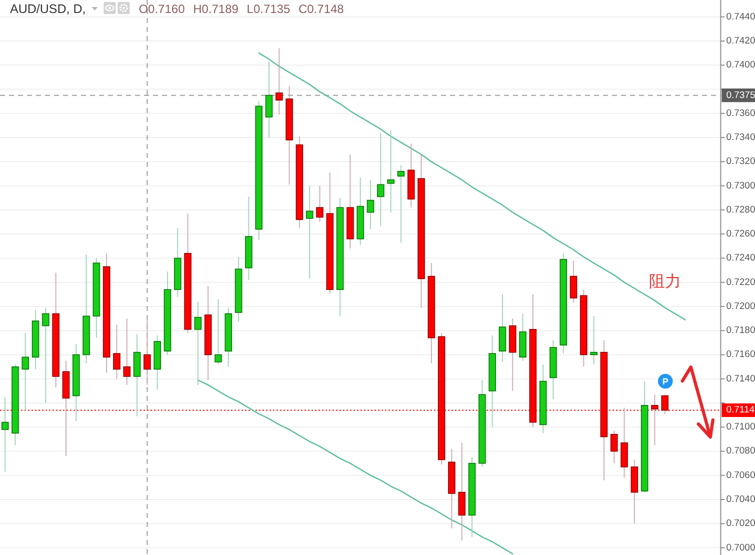 This screenshot has height=555, width=755. What do you see at coordinates (740, 41) in the screenshot?
I see `y-tick-label: 0.7420` at bounding box center [740, 41].